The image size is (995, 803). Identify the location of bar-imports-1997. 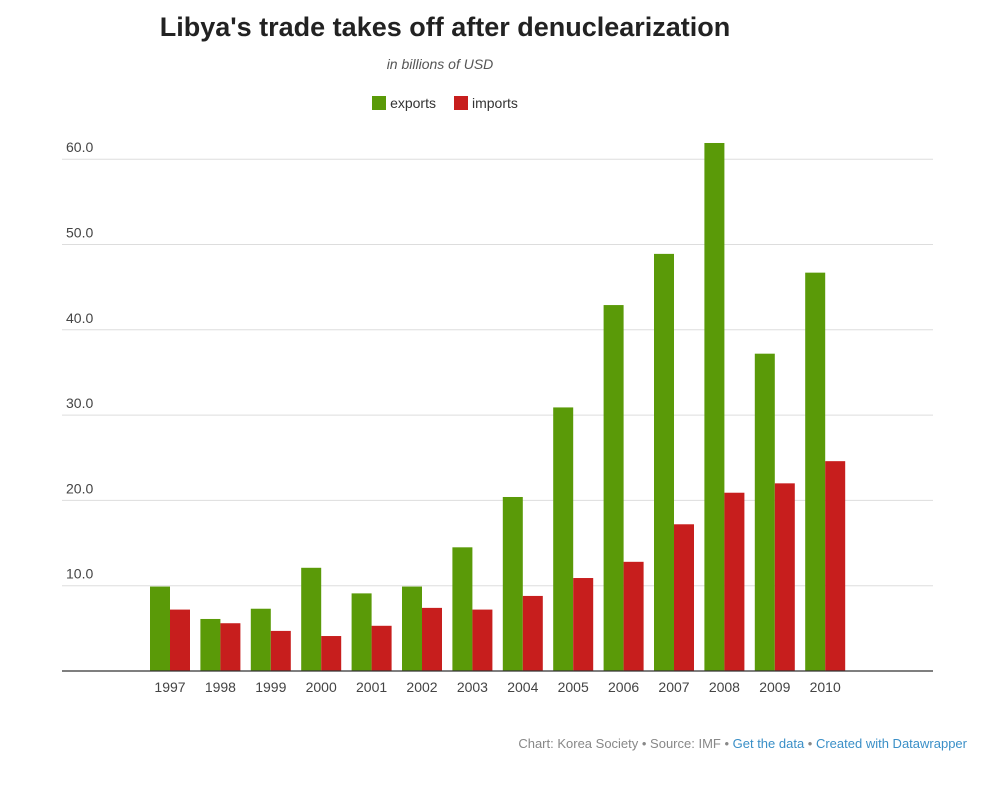
(180, 640).